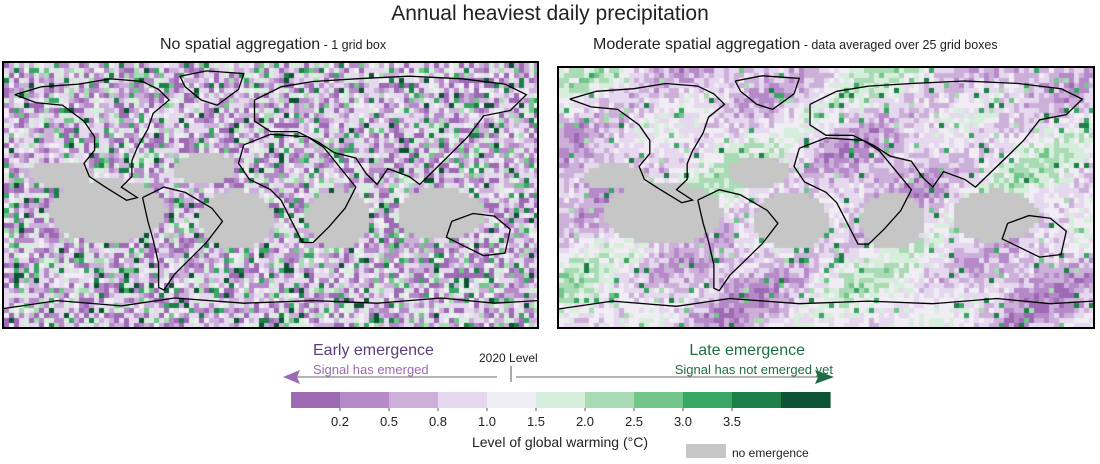 The width and height of the screenshot is (1100, 464). Describe the element at coordinates (438, 421) in the screenshot. I see `colorbar-tick-label: 0.8` at that location.